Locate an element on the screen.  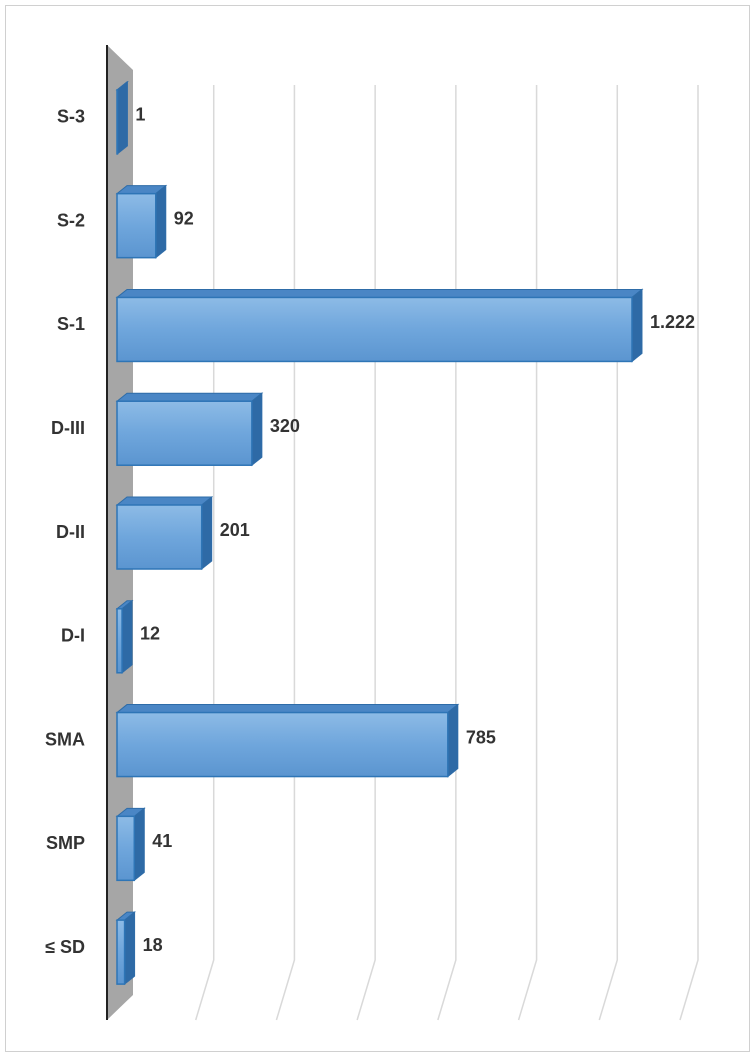
value-label: 1.222 is located at coordinates (672, 322).